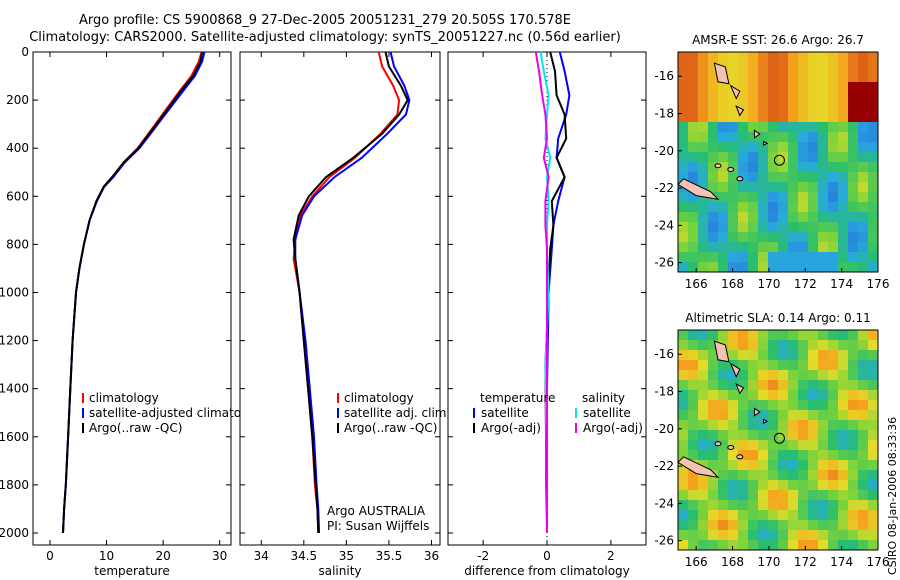  I want to click on series-line, so click(352, 292).